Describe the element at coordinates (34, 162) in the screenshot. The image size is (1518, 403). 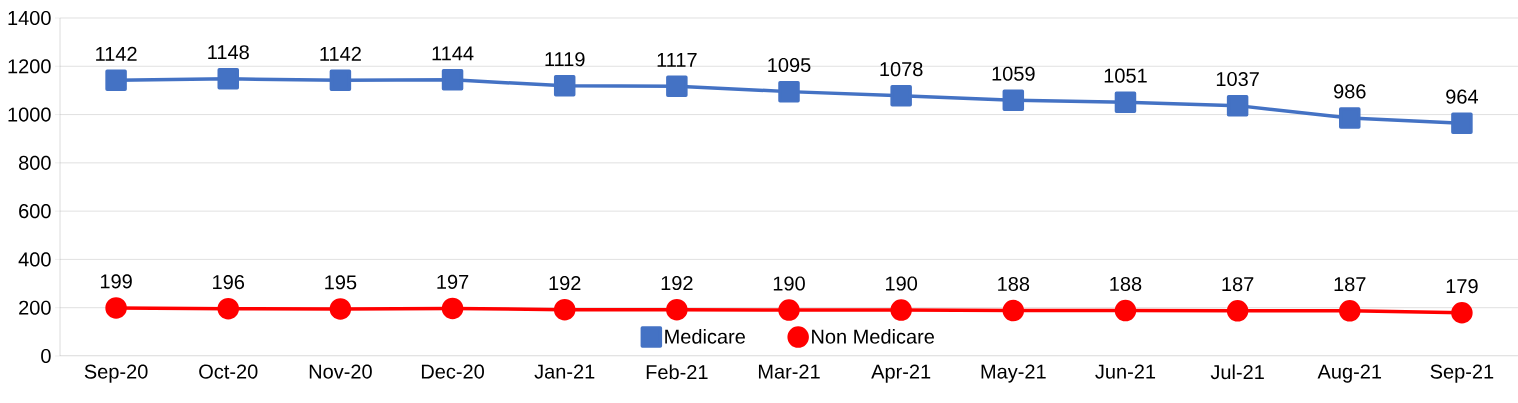
I see `y-tick-label: 800` at that location.